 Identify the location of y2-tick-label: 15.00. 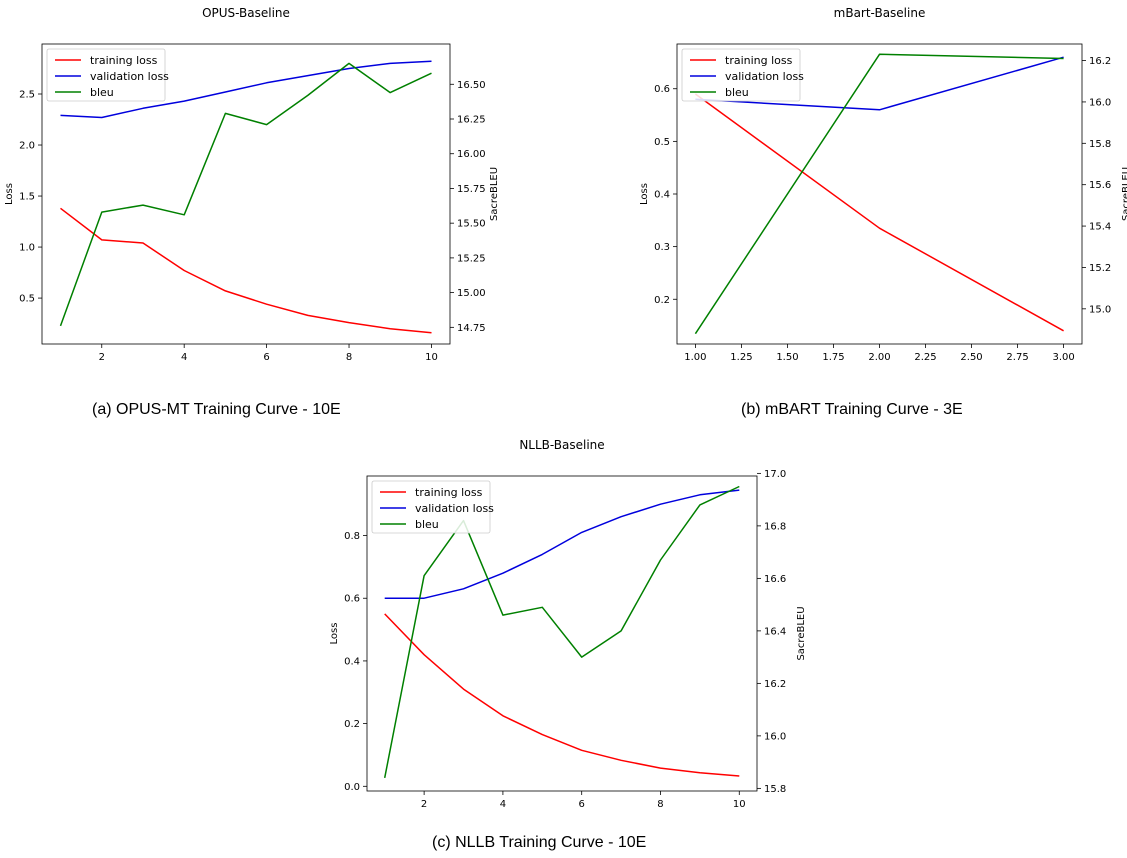
(471, 293).